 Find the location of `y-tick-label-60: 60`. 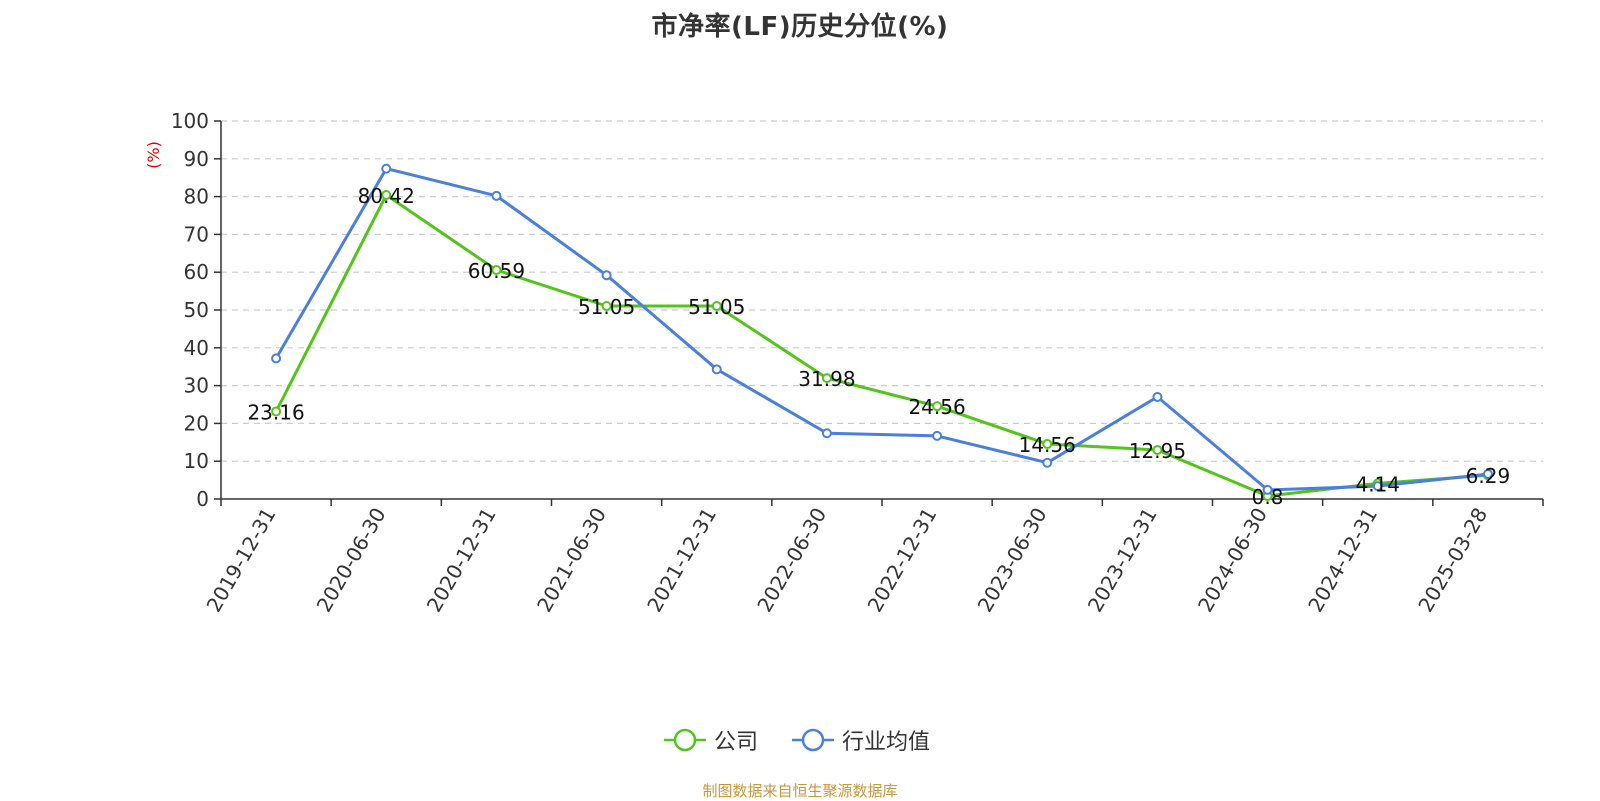

y-tick-label-60: 60 is located at coordinates (196, 272).